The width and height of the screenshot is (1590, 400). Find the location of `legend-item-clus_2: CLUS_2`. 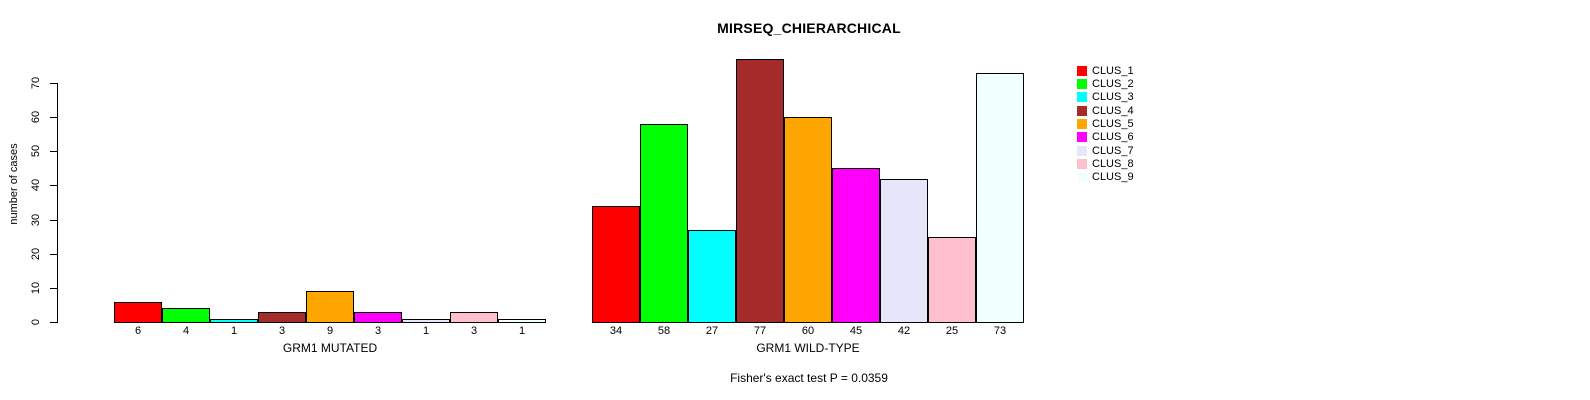

legend-item-clus_2: CLUS_2 is located at coordinates (1105, 83).